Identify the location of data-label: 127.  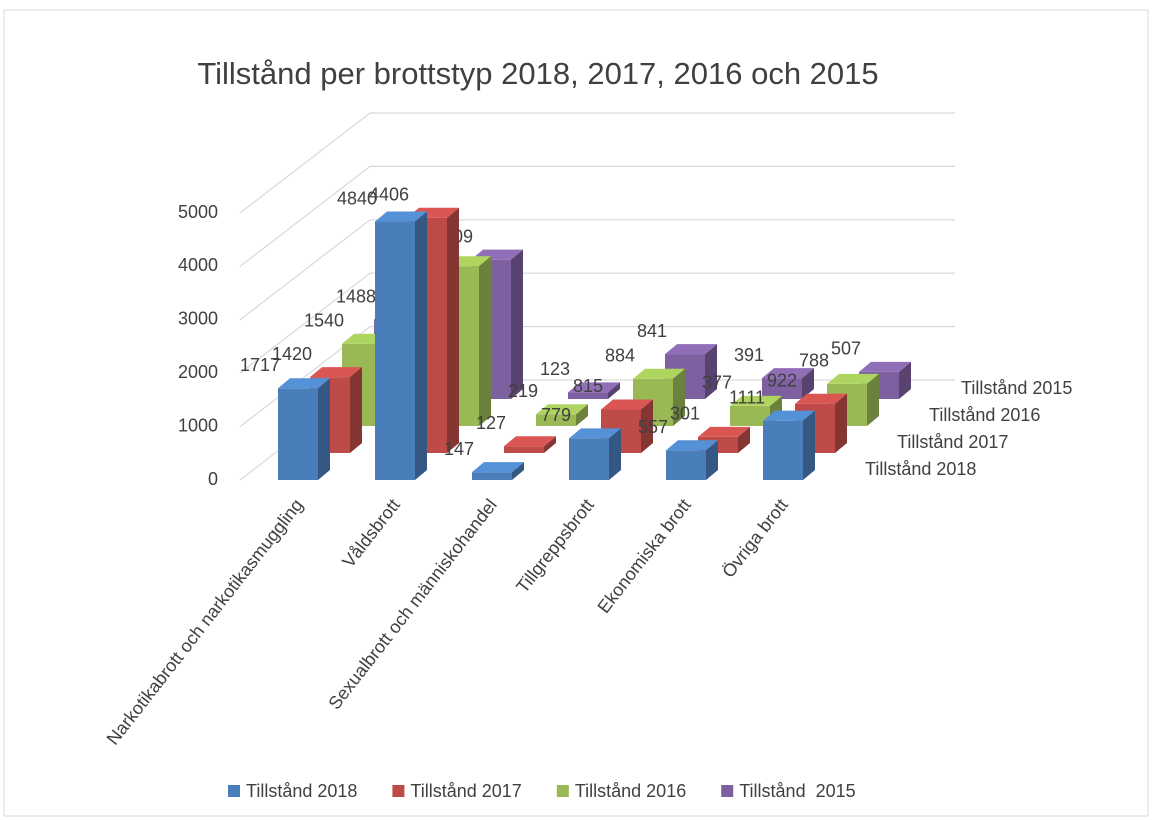
(491, 423).